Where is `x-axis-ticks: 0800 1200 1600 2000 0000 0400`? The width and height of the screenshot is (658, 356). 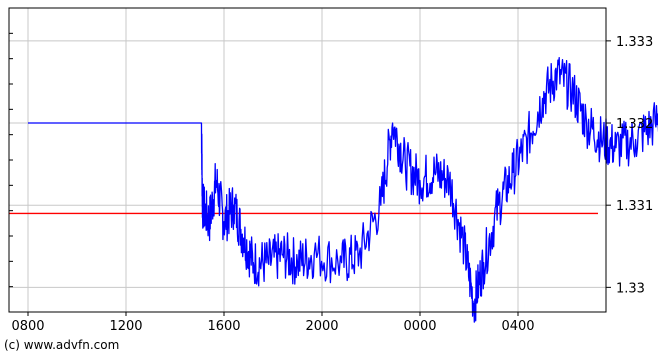
x-axis-ticks: 0800 1200 1600 2000 0000 0400 is located at coordinates (273, 323).